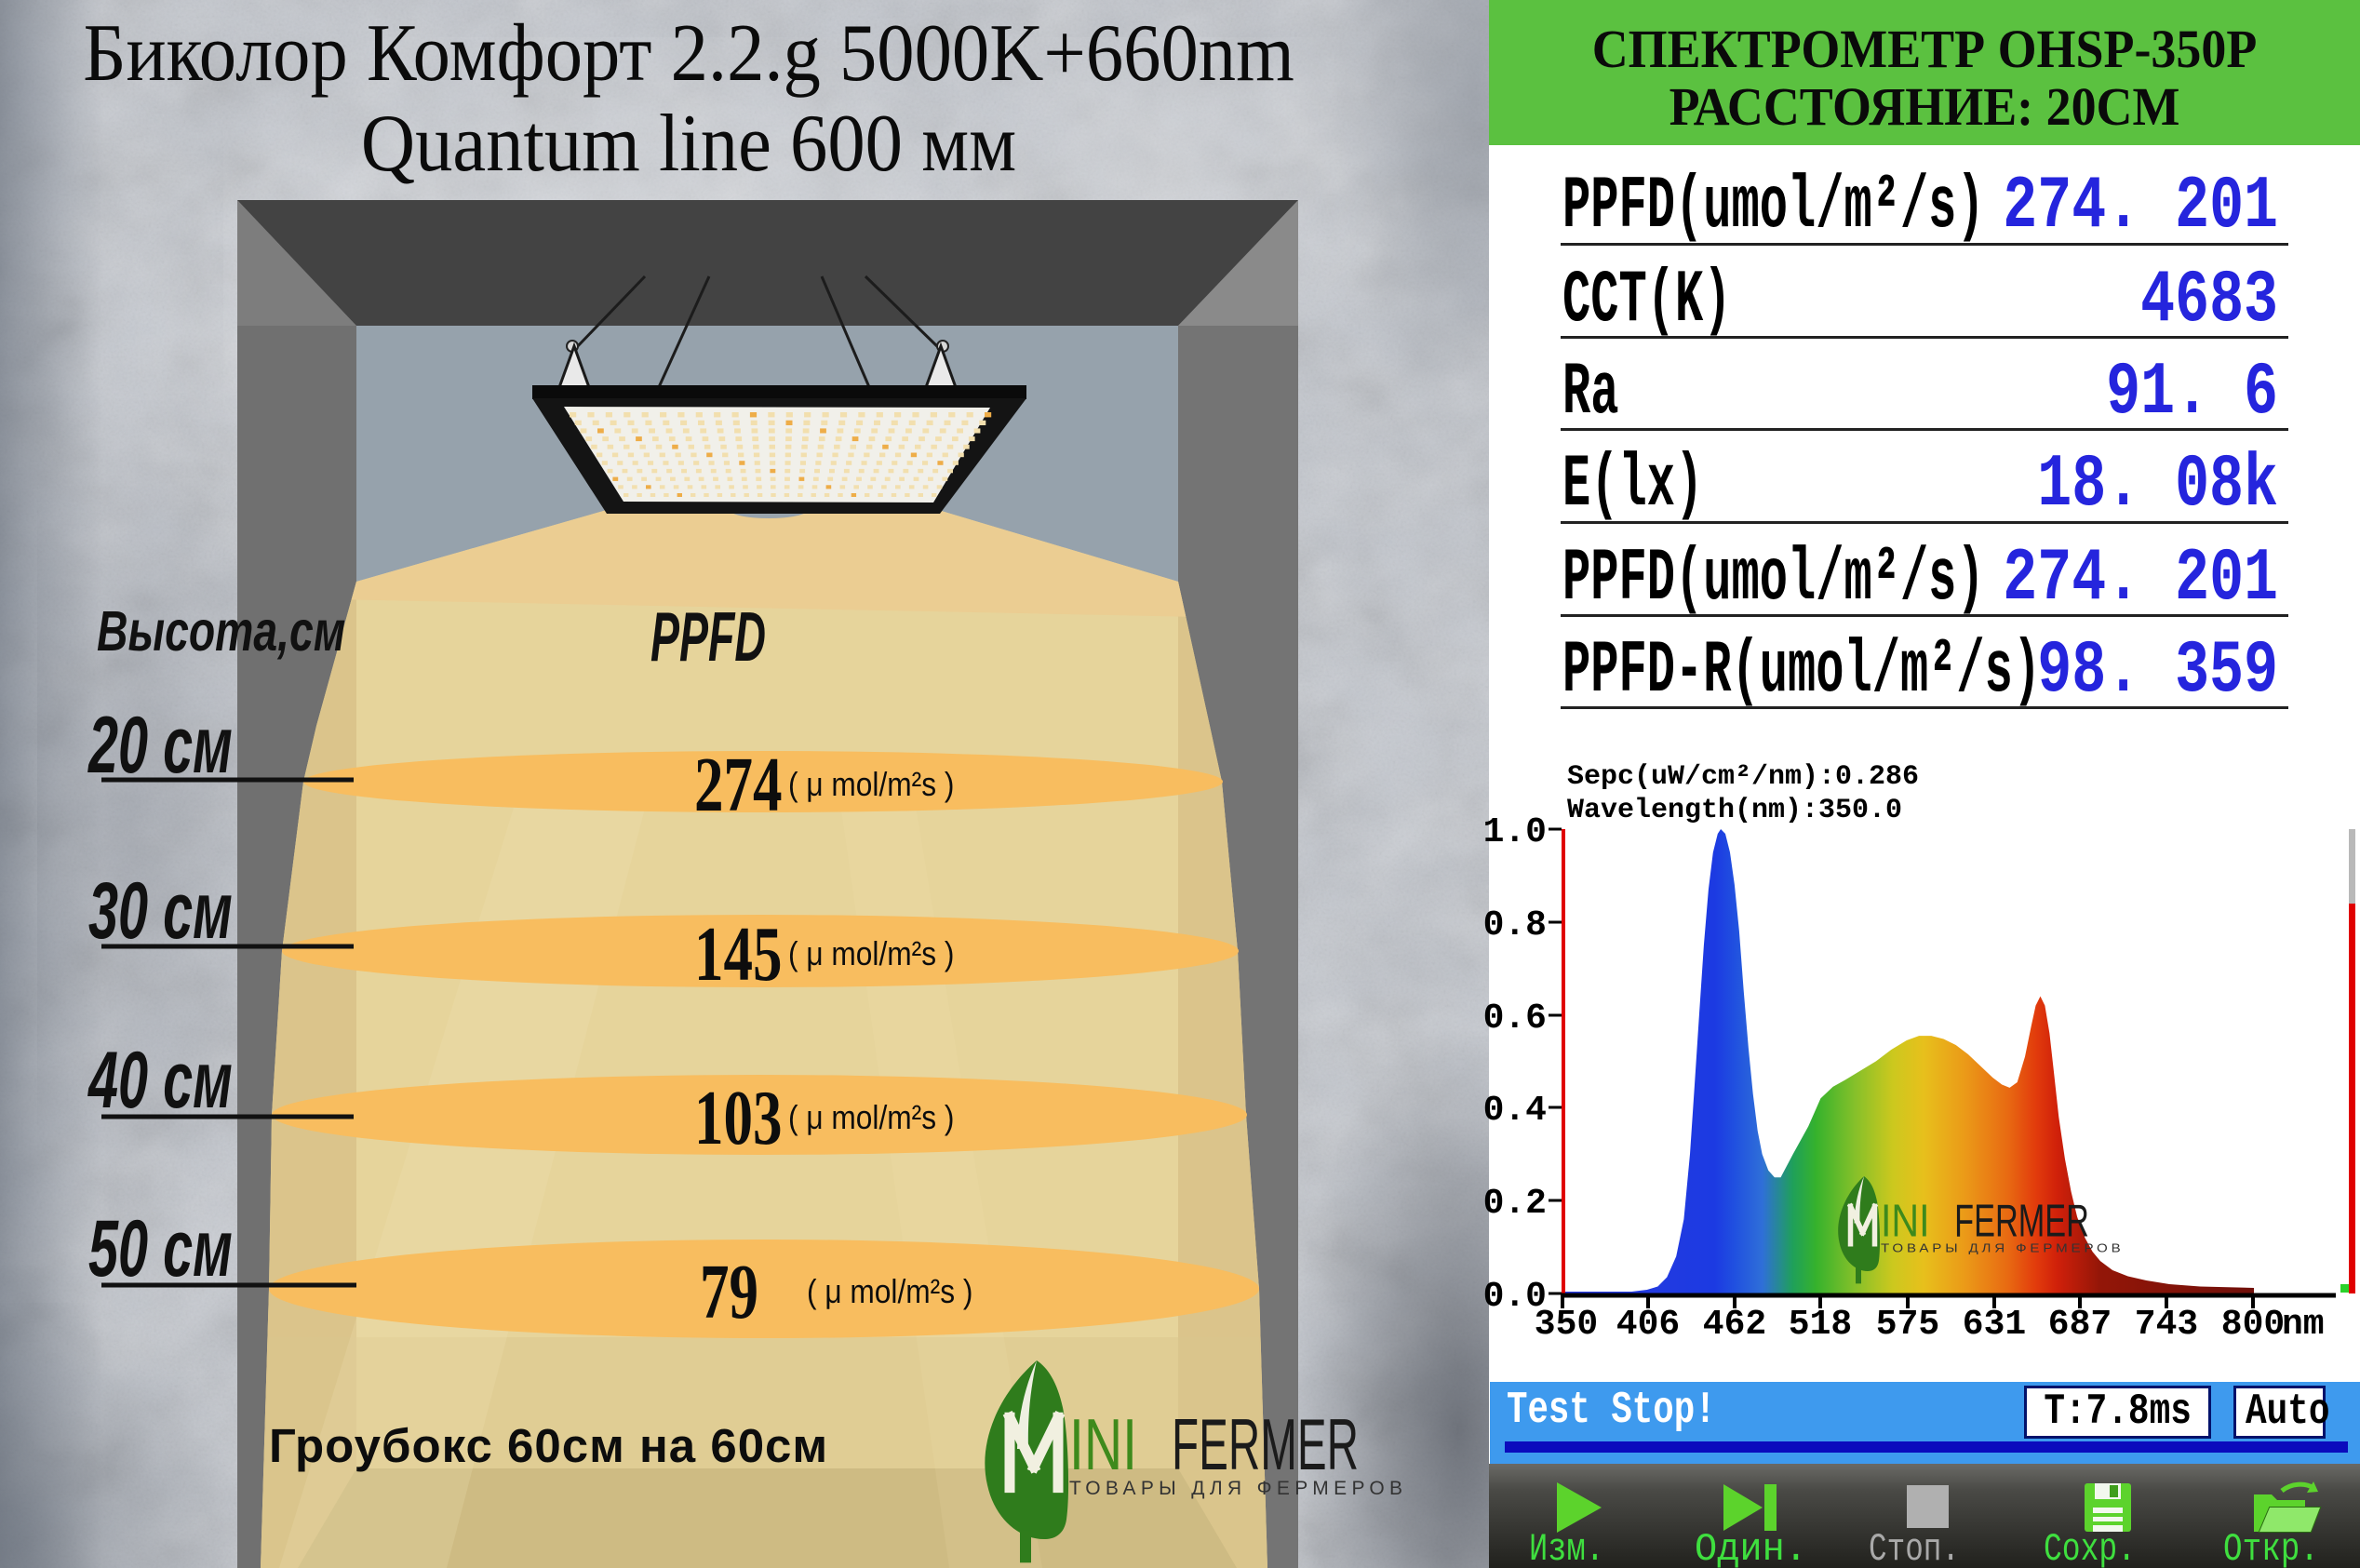 The height and width of the screenshot is (1568, 2360). I want to click on svg-text: 743, so click(2166, 1325).